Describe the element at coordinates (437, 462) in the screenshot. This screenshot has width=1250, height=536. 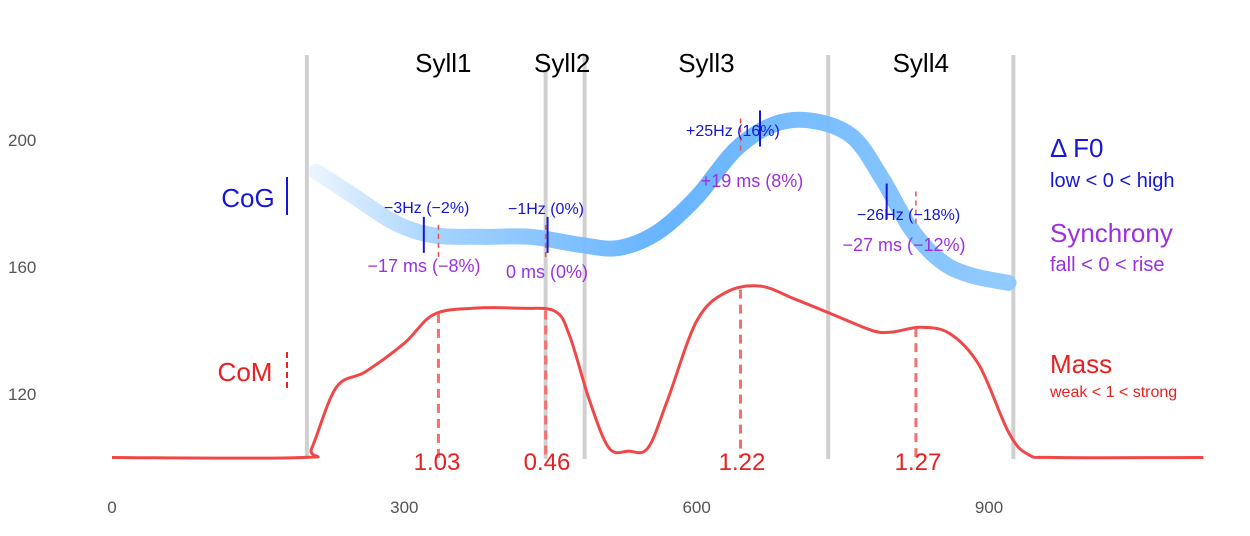
I see `mass-label-1: 1.03` at that location.